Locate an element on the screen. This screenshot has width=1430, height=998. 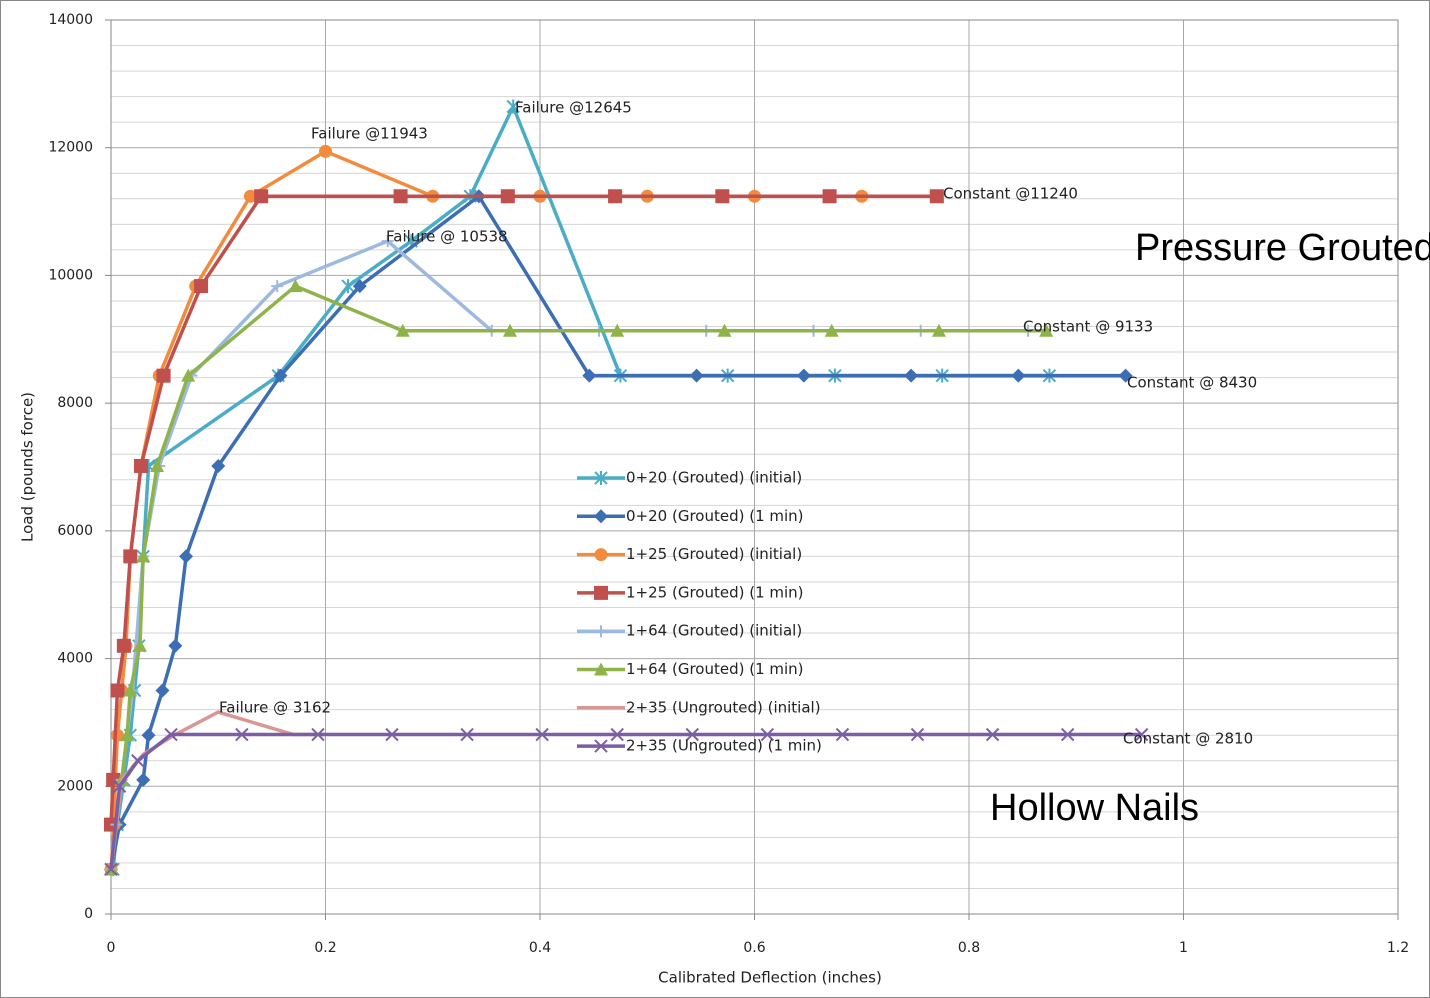
y-tick-label: 14000 is located at coordinates (70, 20).